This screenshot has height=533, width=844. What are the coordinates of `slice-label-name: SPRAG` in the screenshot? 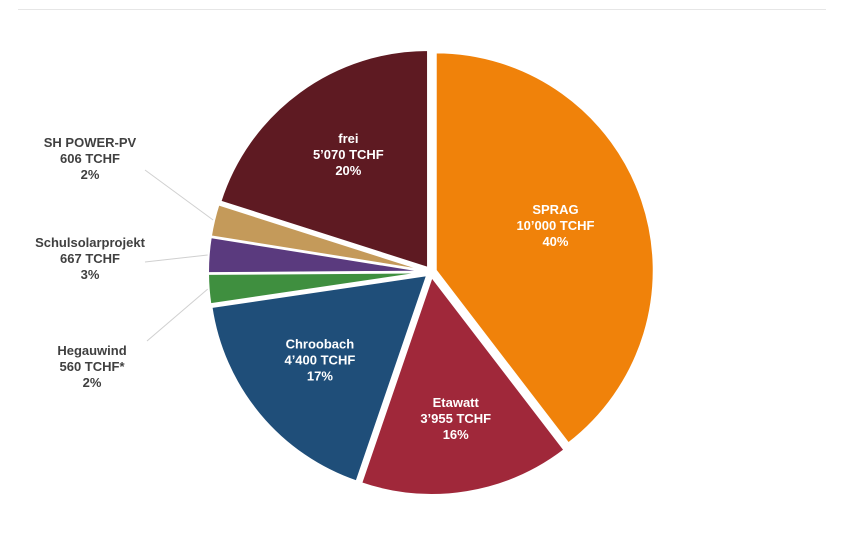 It's located at (555, 209).